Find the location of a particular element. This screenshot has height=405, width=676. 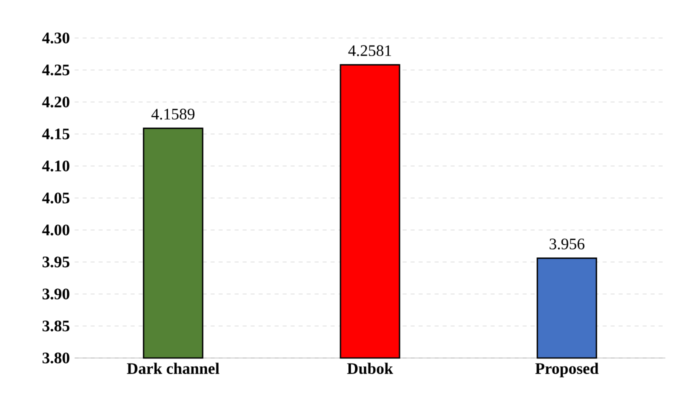

y-tick-label: 4.05 is located at coordinates (56, 198).